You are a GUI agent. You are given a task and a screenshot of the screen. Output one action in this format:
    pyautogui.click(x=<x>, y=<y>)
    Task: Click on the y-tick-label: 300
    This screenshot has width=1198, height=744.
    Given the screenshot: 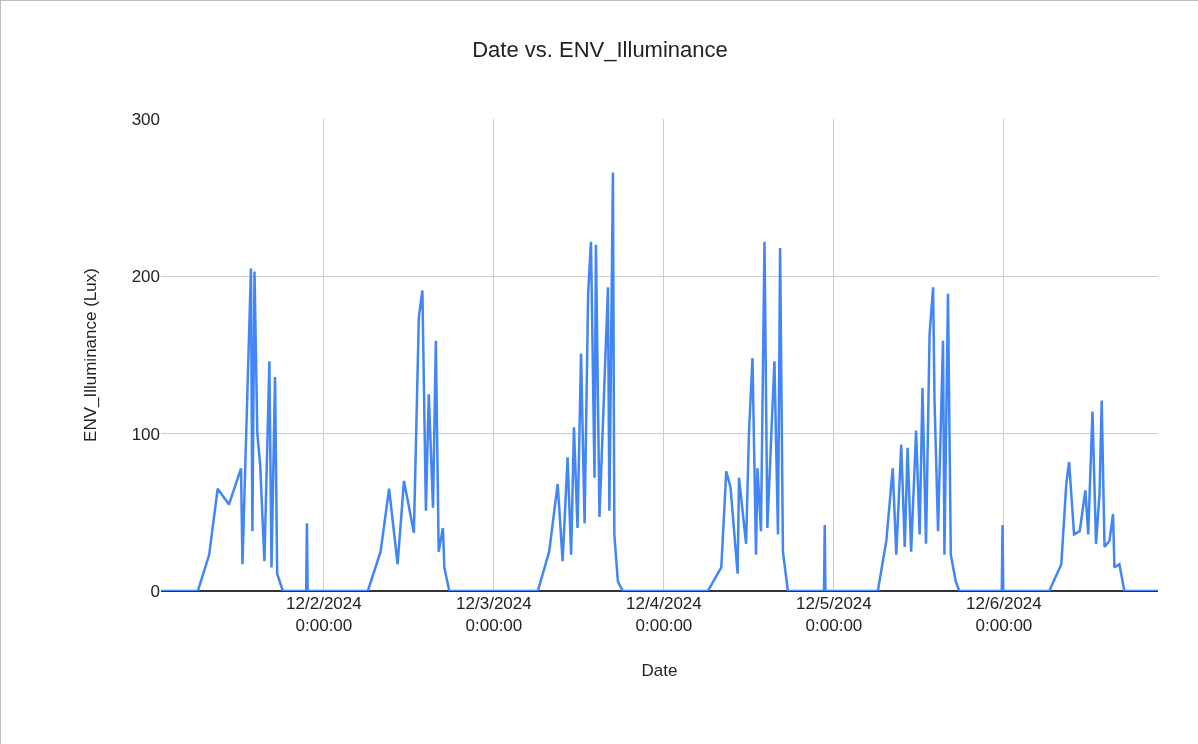 What is the action you would take?
    pyautogui.click(x=145, y=119)
    